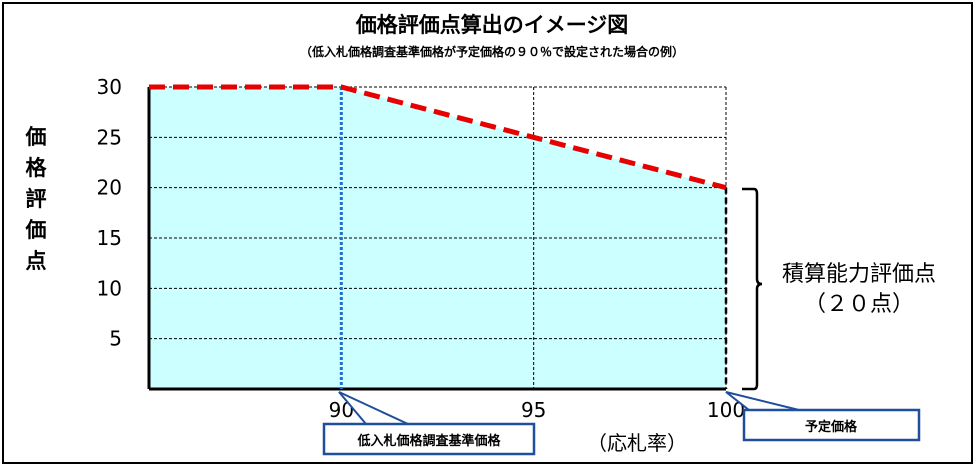  What do you see at coordinates (637, 443) in the screenshot?
I see `x-axis-unit: （応札率）` at bounding box center [637, 443].